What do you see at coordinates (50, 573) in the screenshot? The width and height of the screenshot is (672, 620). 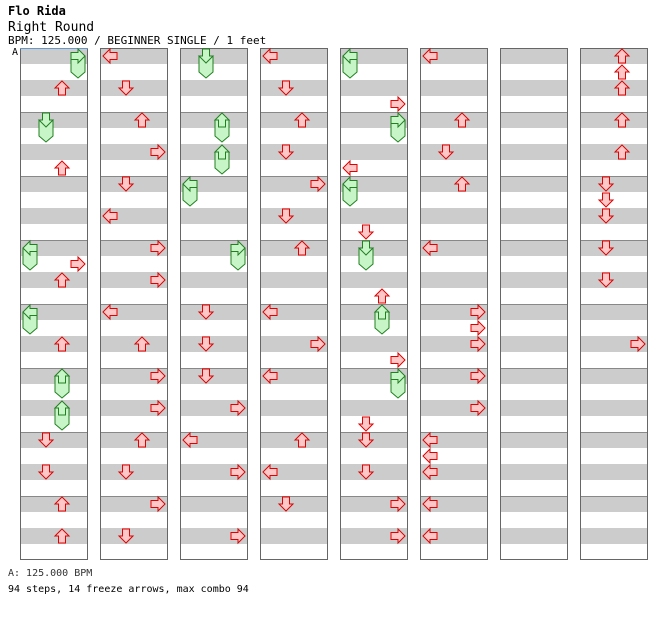 I see `bpm-legend: A: 125.000 BPM` at bounding box center [50, 573].